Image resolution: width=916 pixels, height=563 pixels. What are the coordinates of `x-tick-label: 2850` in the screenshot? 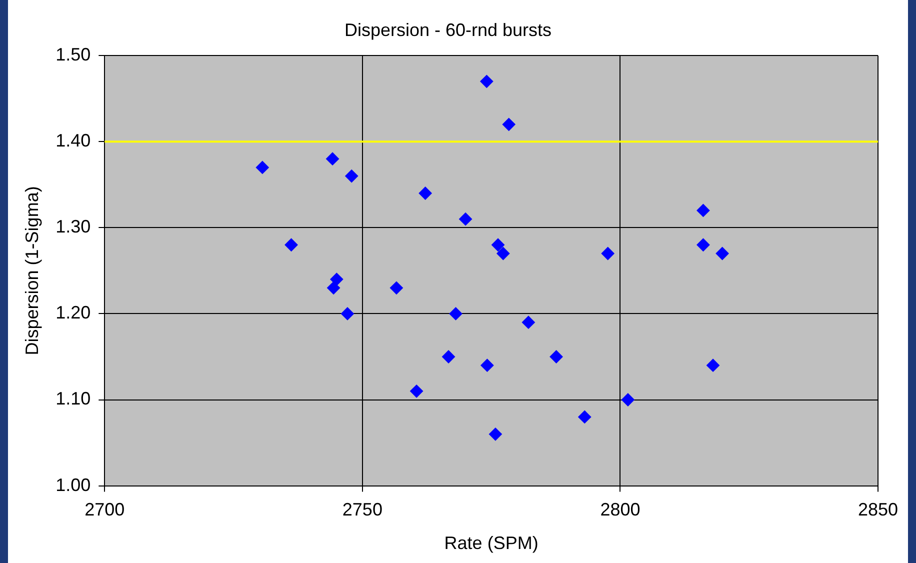 It's located at (878, 510).